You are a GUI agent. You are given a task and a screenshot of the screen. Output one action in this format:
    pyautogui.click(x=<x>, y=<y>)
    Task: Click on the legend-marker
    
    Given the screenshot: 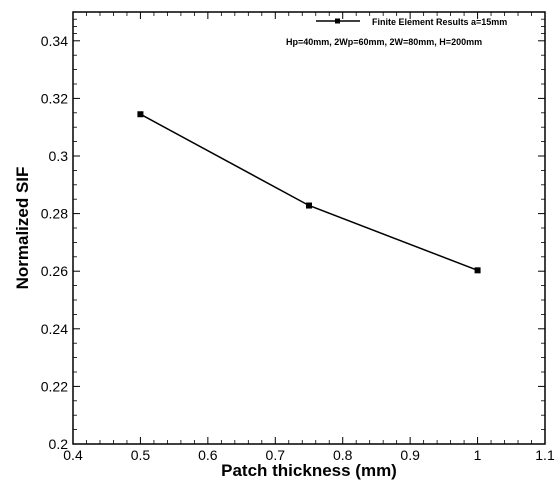 What is the action you would take?
    pyautogui.click(x=337, y=21)
    